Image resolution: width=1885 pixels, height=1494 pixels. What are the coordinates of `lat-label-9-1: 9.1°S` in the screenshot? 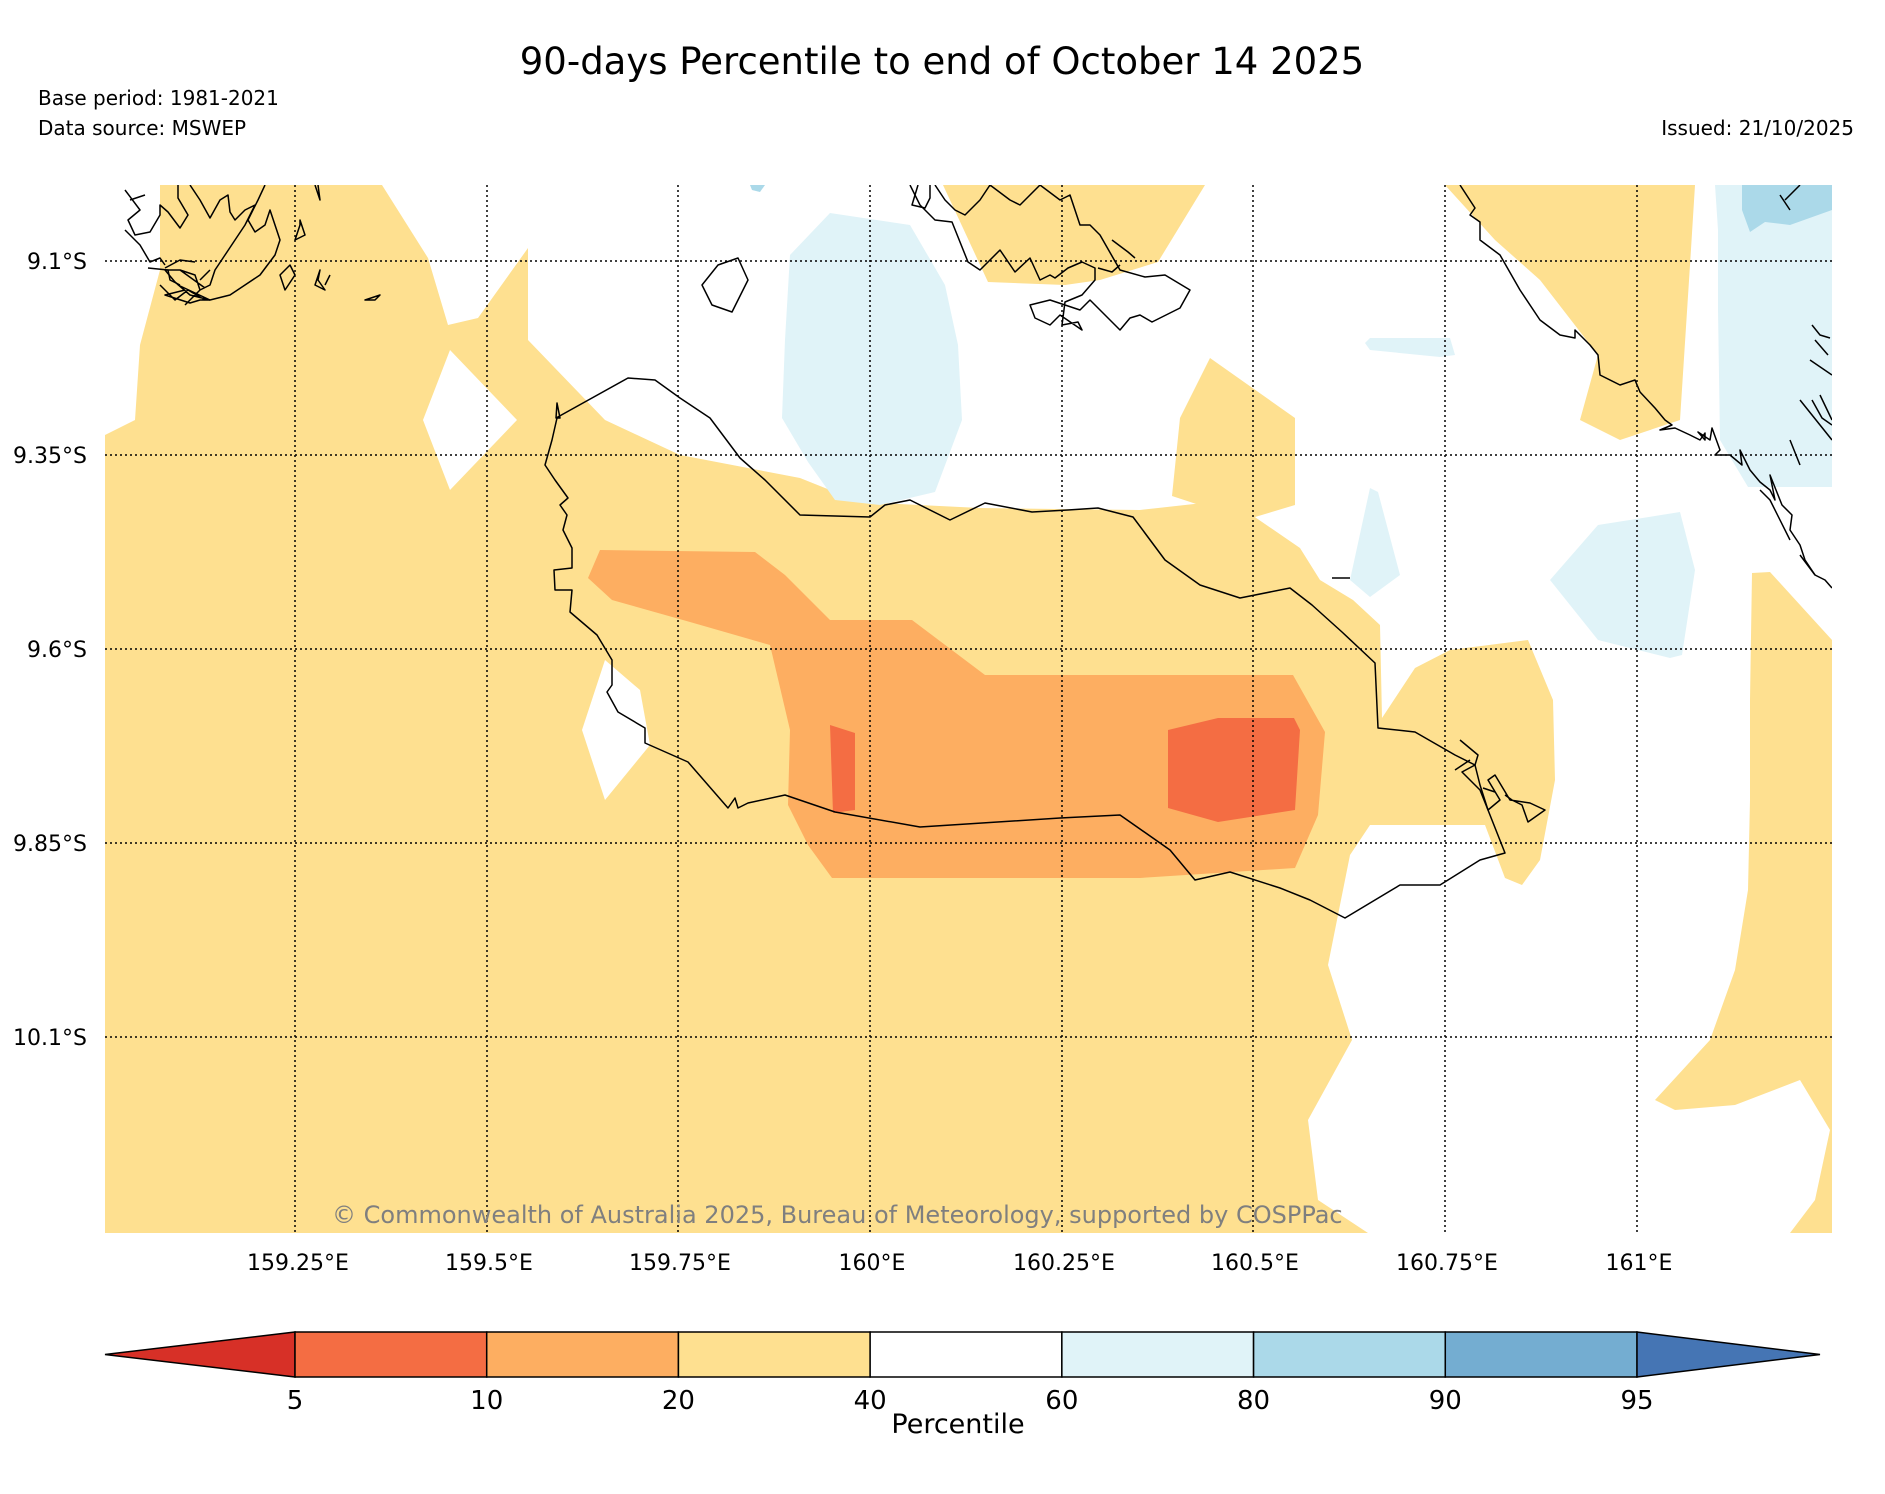 It's located at (57, 262).